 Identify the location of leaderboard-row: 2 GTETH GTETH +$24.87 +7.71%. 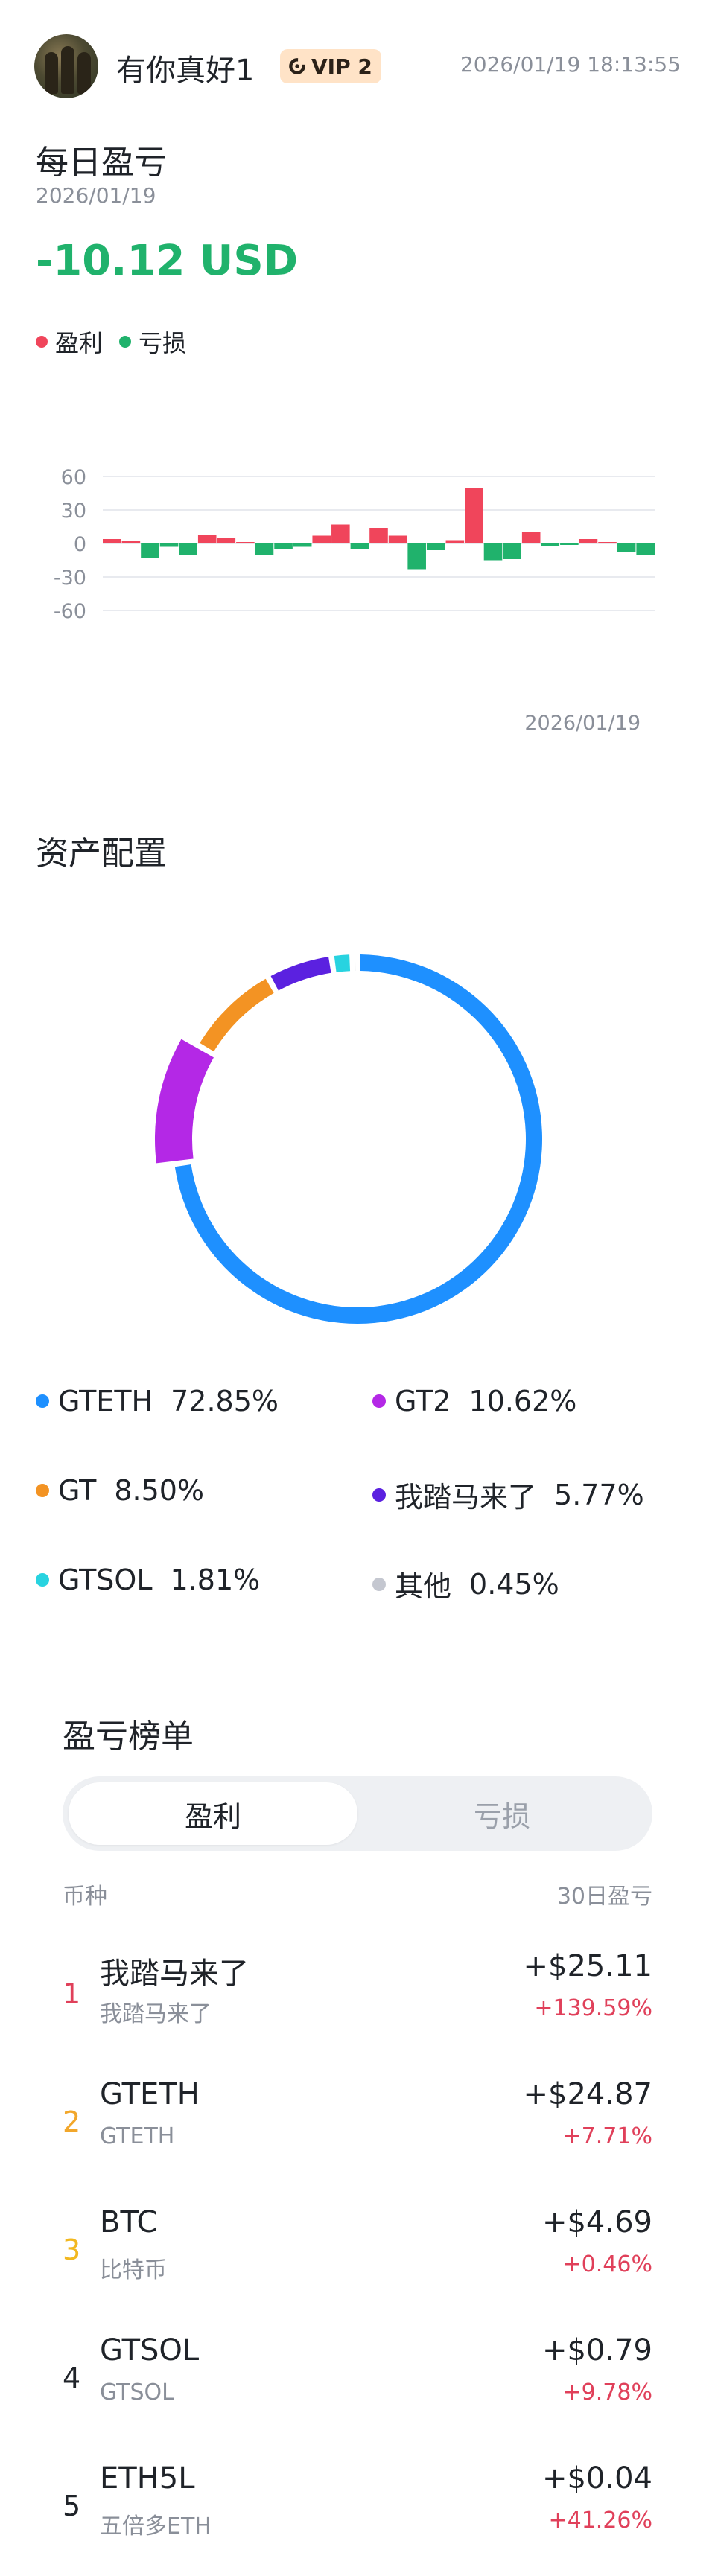
(357, 2134).